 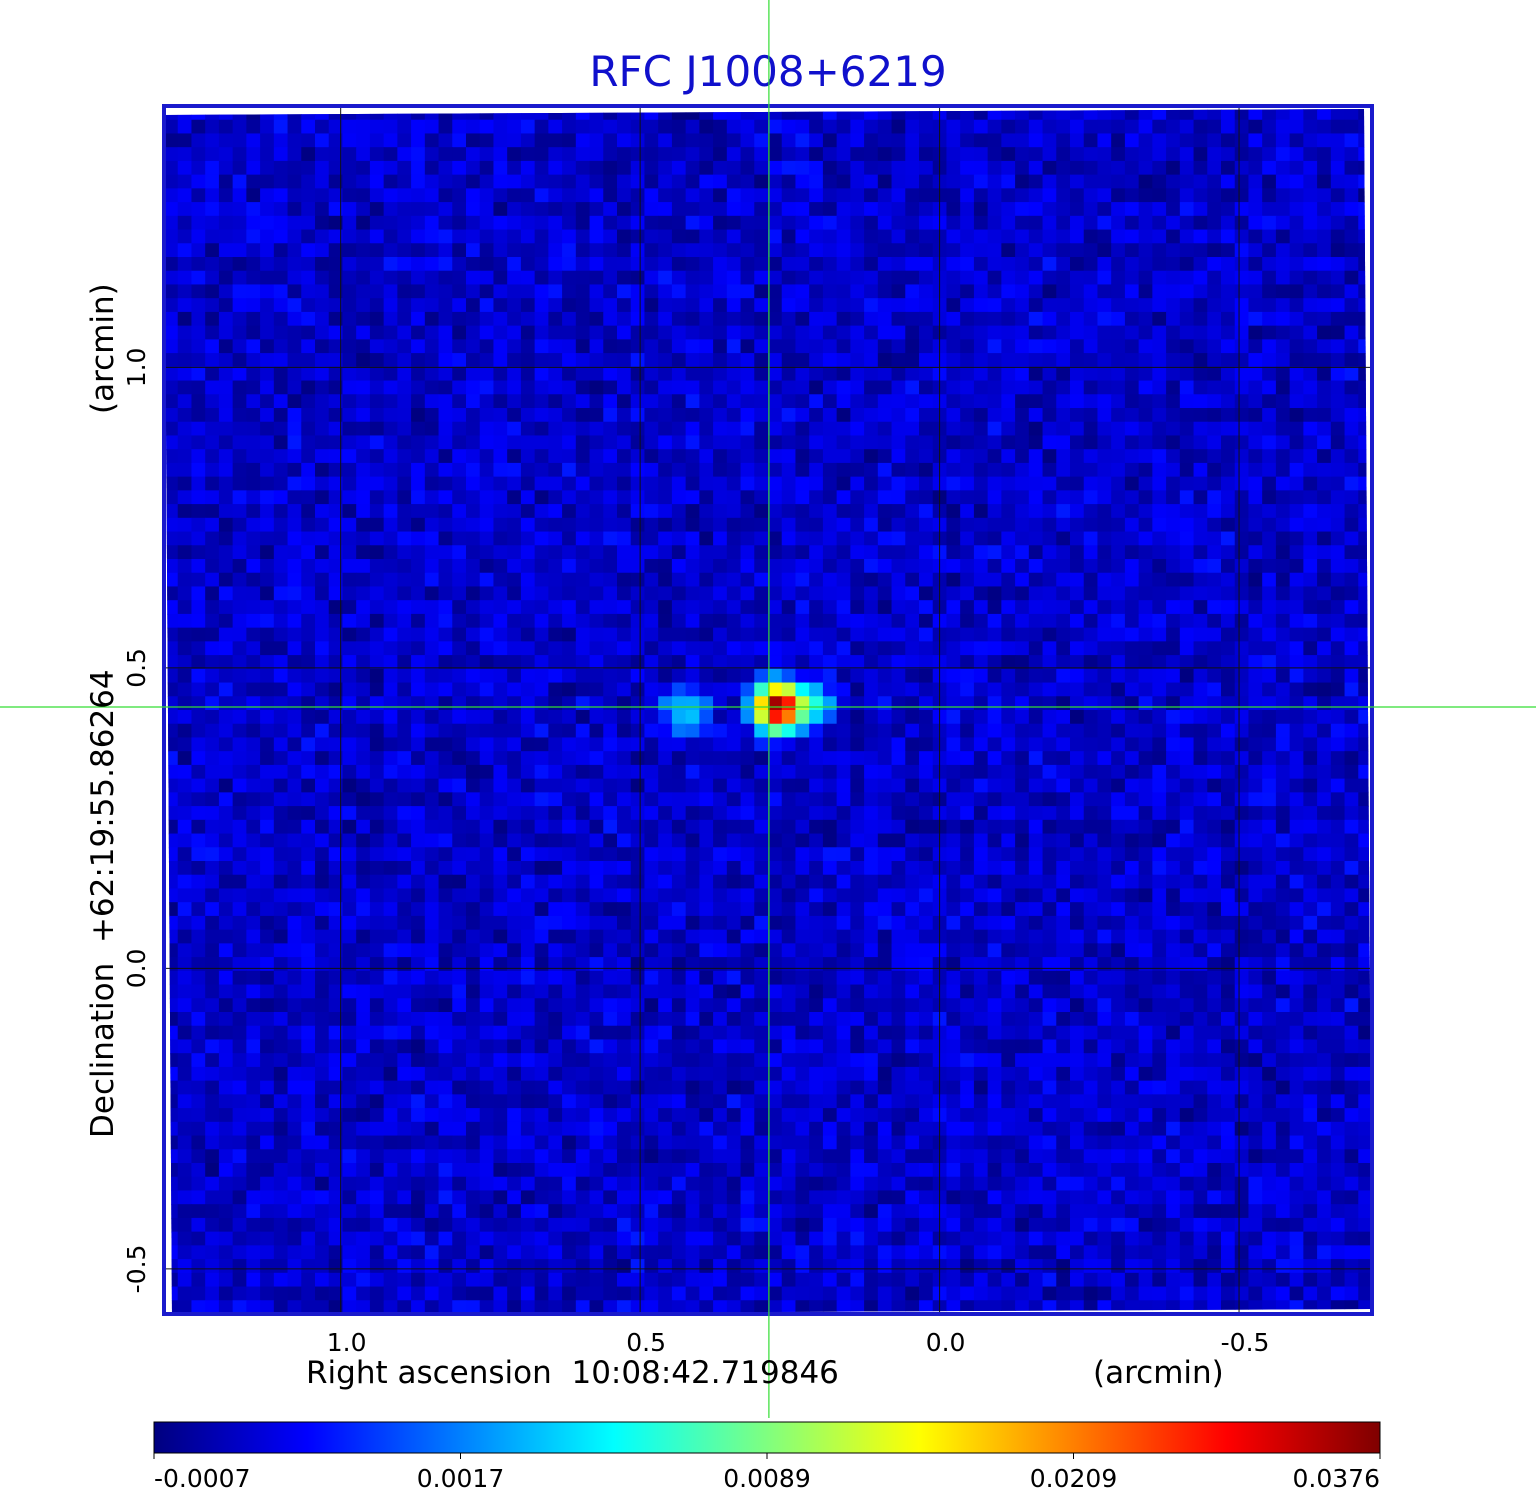 What do you see at coordinates (572, 1373) in the screenshot?
I see `x-axis-label: Right ascension 10:08:42.719846` at bounding box center [572, 1373].